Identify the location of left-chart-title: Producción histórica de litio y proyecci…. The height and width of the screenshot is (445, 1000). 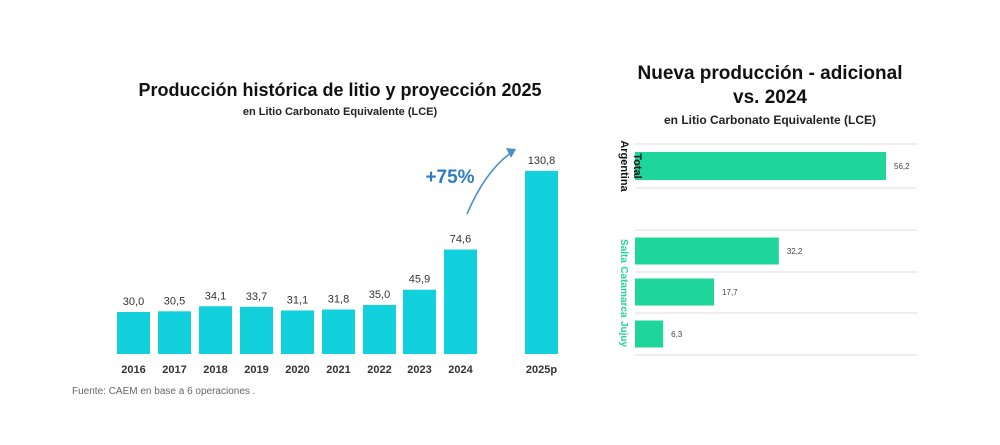
(340, 90).